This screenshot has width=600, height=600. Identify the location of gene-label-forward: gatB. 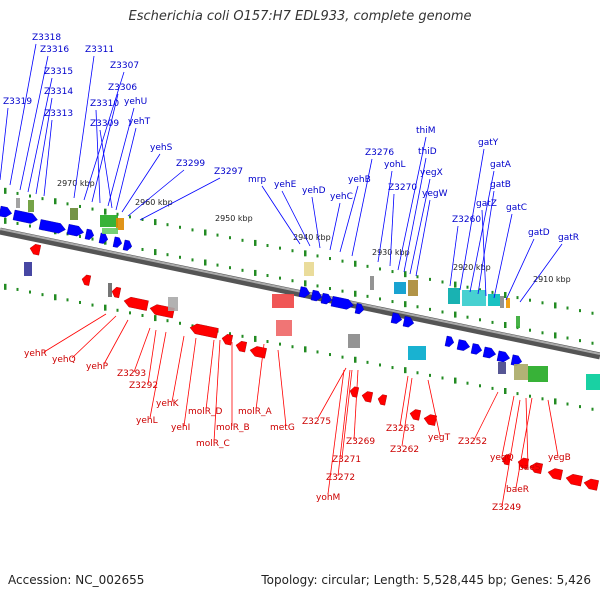
(500, 185).